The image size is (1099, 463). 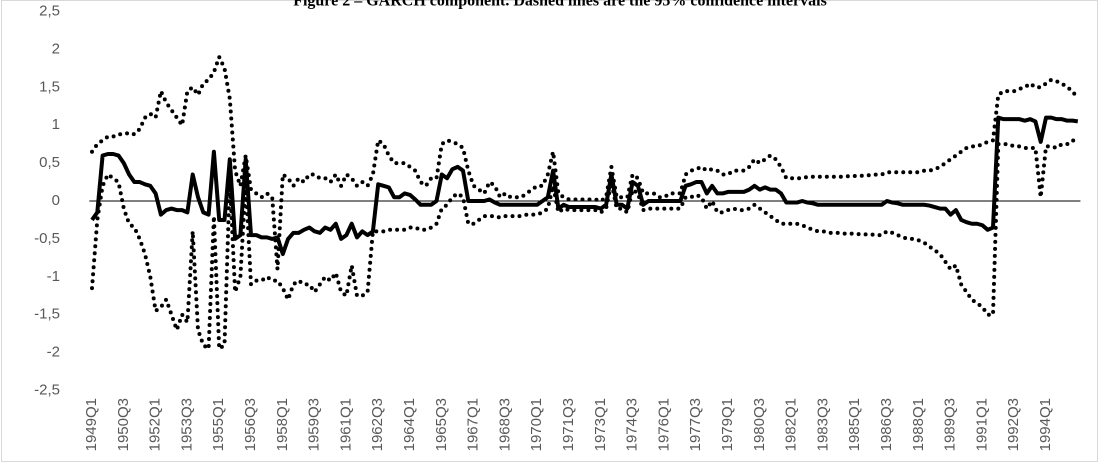 I want to click on x-tick-label: 1986Q3, so click(x=886, y=424).